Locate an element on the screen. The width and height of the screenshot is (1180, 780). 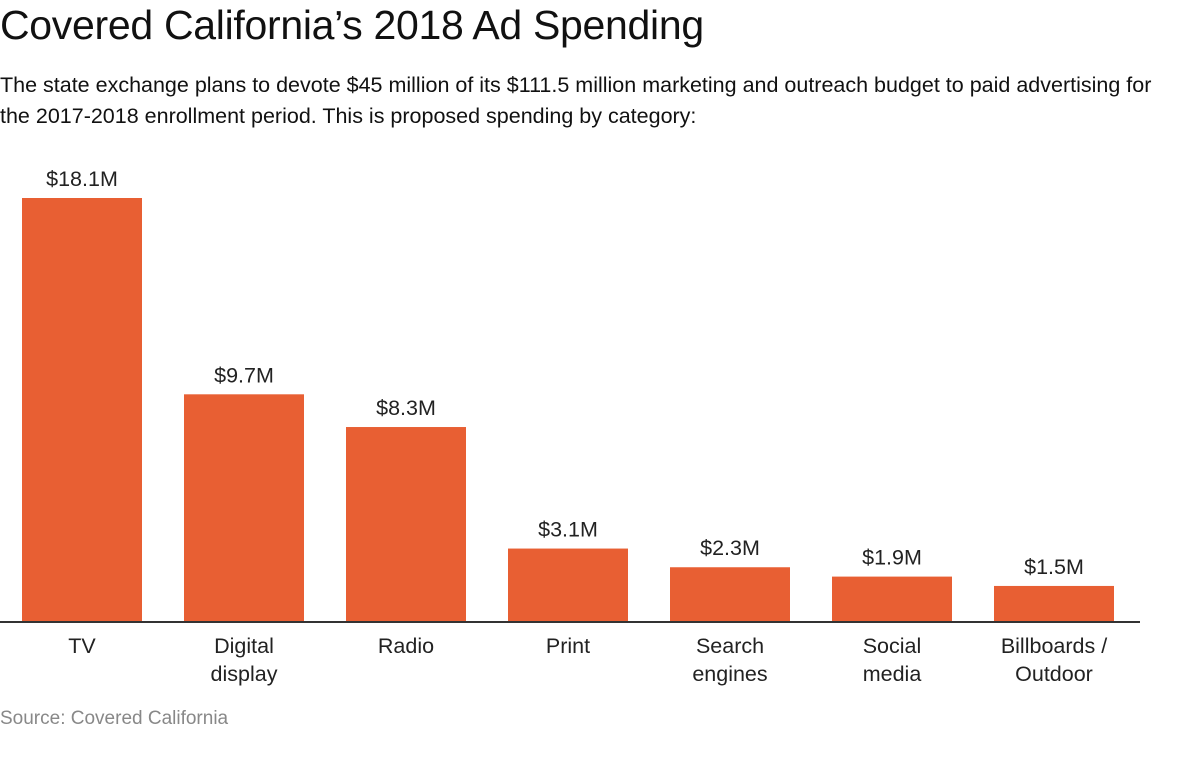
category-label-line: media is located at coordinates (892, 674).